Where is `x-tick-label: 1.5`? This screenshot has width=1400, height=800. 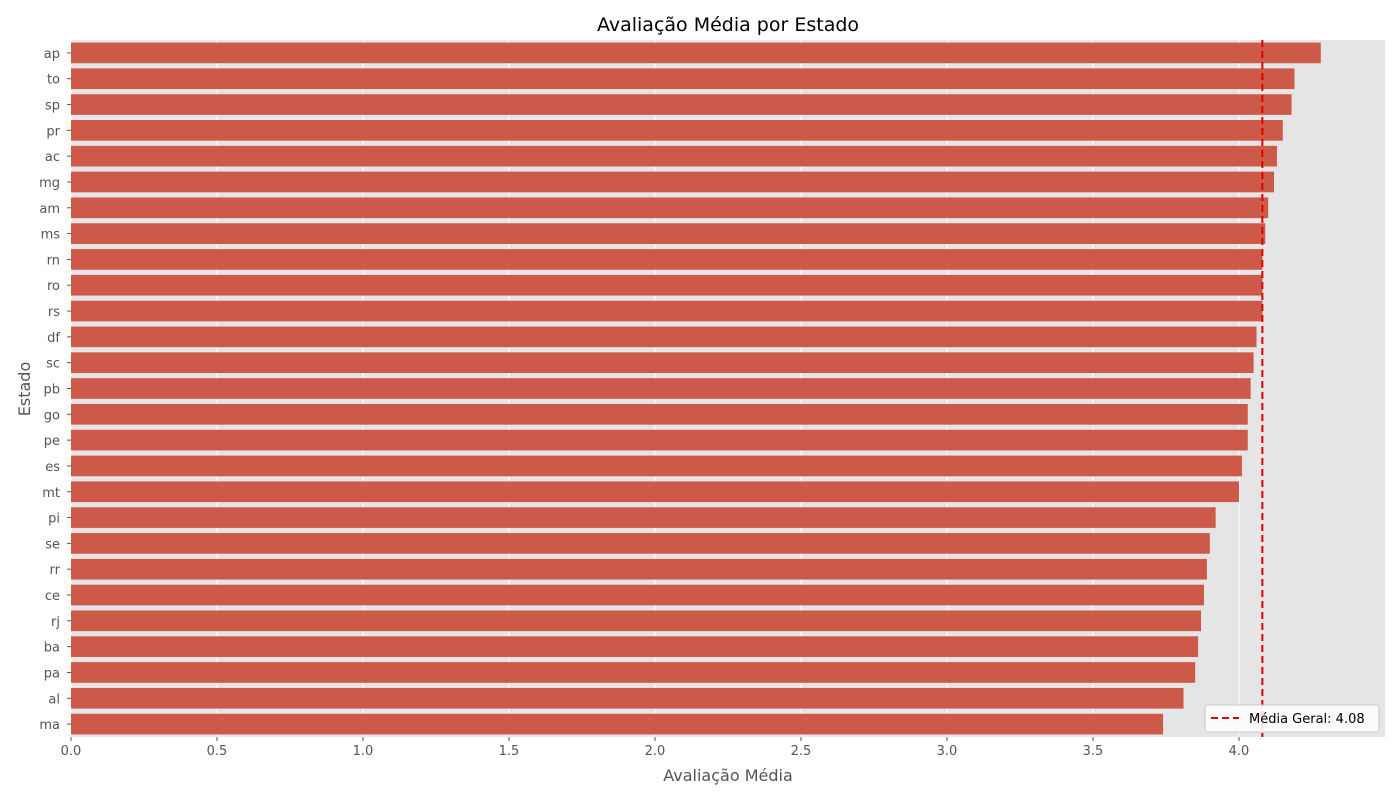 x-tick-label: 1.5 is located at coordinates (509, 751).